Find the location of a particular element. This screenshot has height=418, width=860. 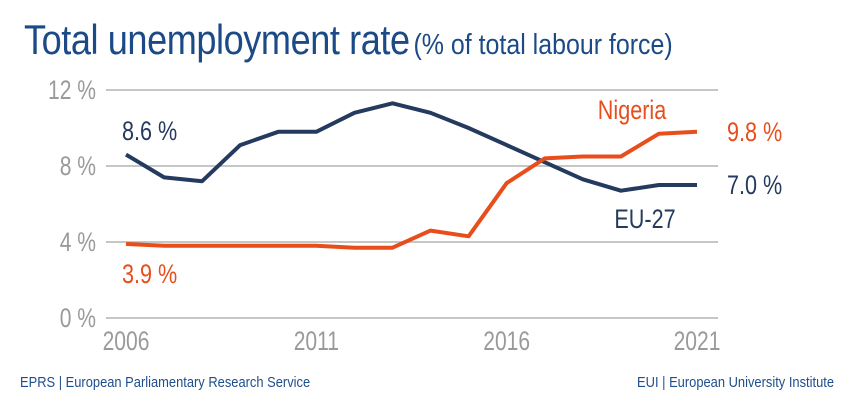

end-value-label-eu-27: 7.0 % is located at coordinates (754, 186).